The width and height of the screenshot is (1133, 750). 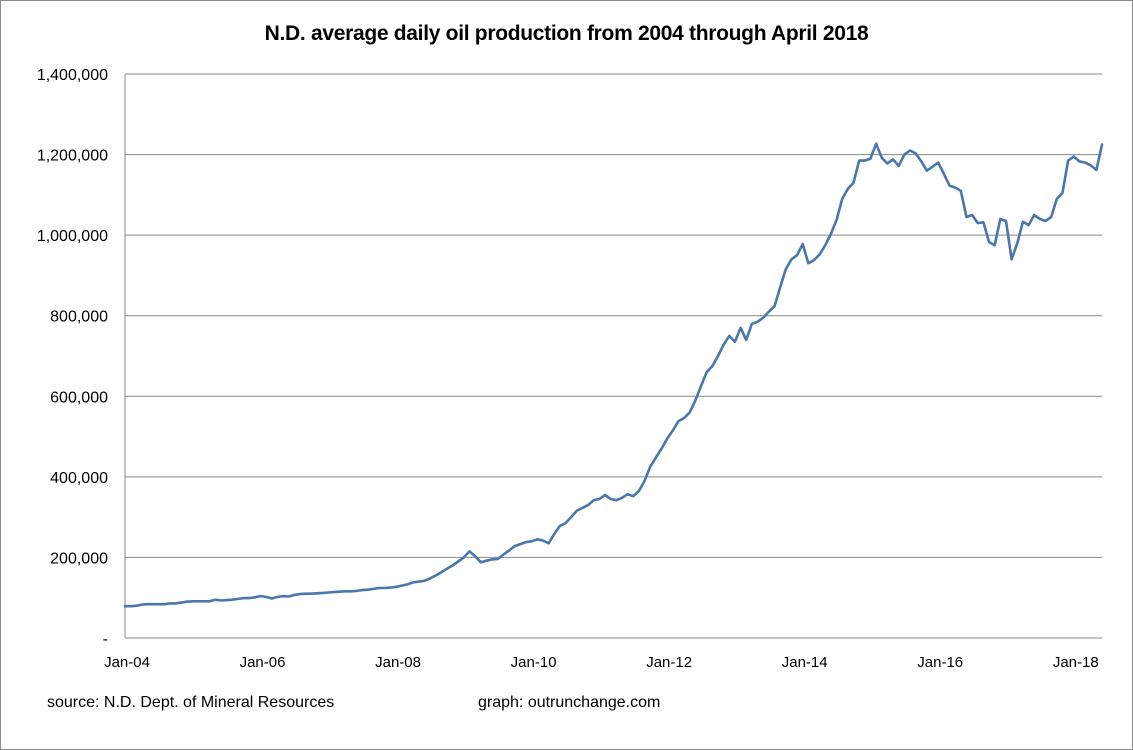 I want to click on x-tick-label: Jan-14, so click(x=805, y=662).